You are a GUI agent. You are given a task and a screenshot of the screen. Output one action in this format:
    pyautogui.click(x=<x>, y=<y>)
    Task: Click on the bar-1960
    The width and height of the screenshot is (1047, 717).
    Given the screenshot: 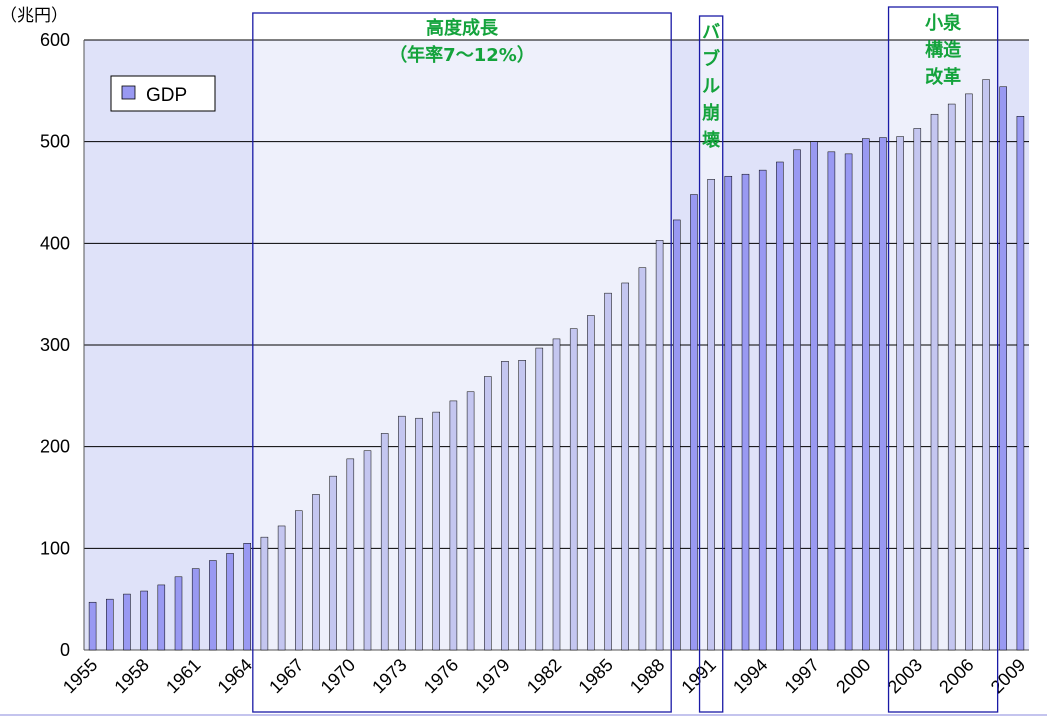 What is the action you would take?
    pyautogui.click(x=178, y=613)
    